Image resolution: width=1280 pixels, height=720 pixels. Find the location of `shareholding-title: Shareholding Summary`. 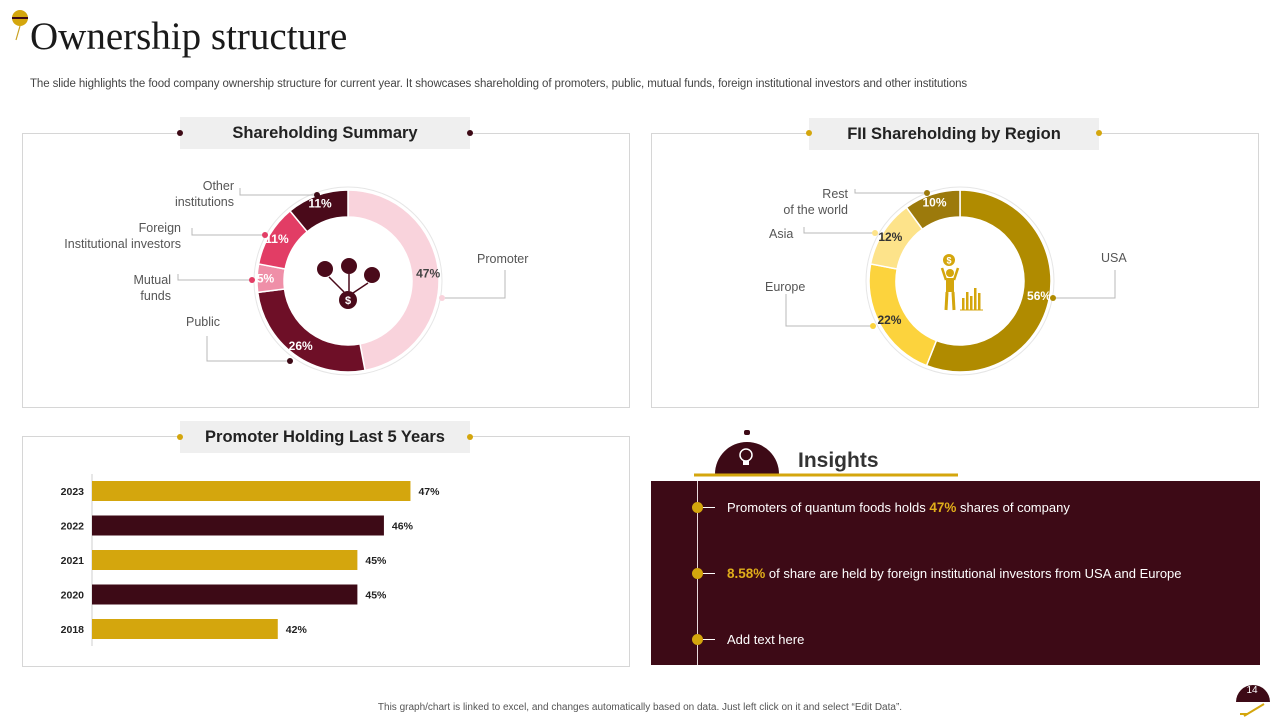

shareholding-title: Shareholding Summary is located at coordinates (325, 133).